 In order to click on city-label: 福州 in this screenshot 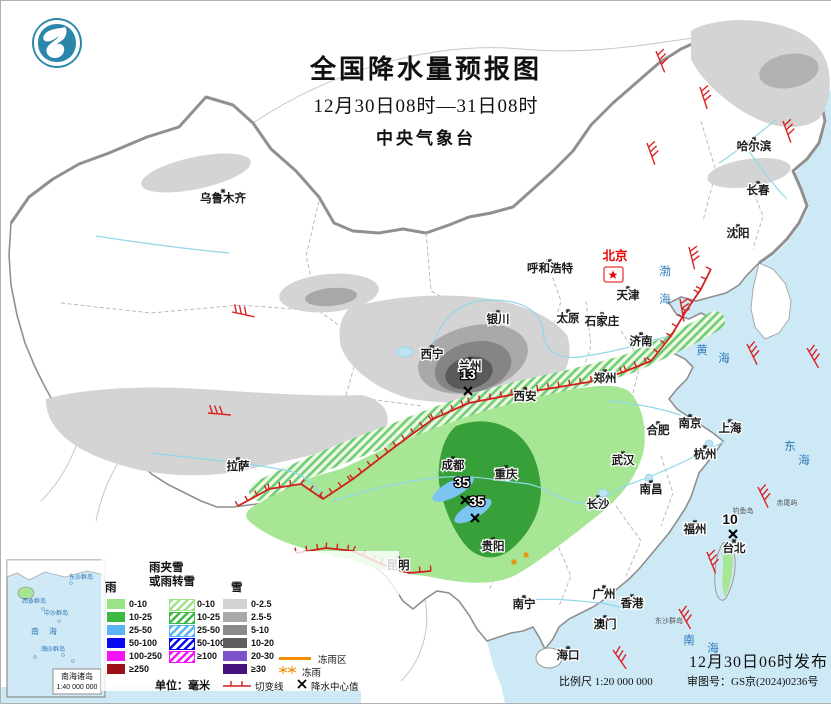, I will do `click(695, 529)`.